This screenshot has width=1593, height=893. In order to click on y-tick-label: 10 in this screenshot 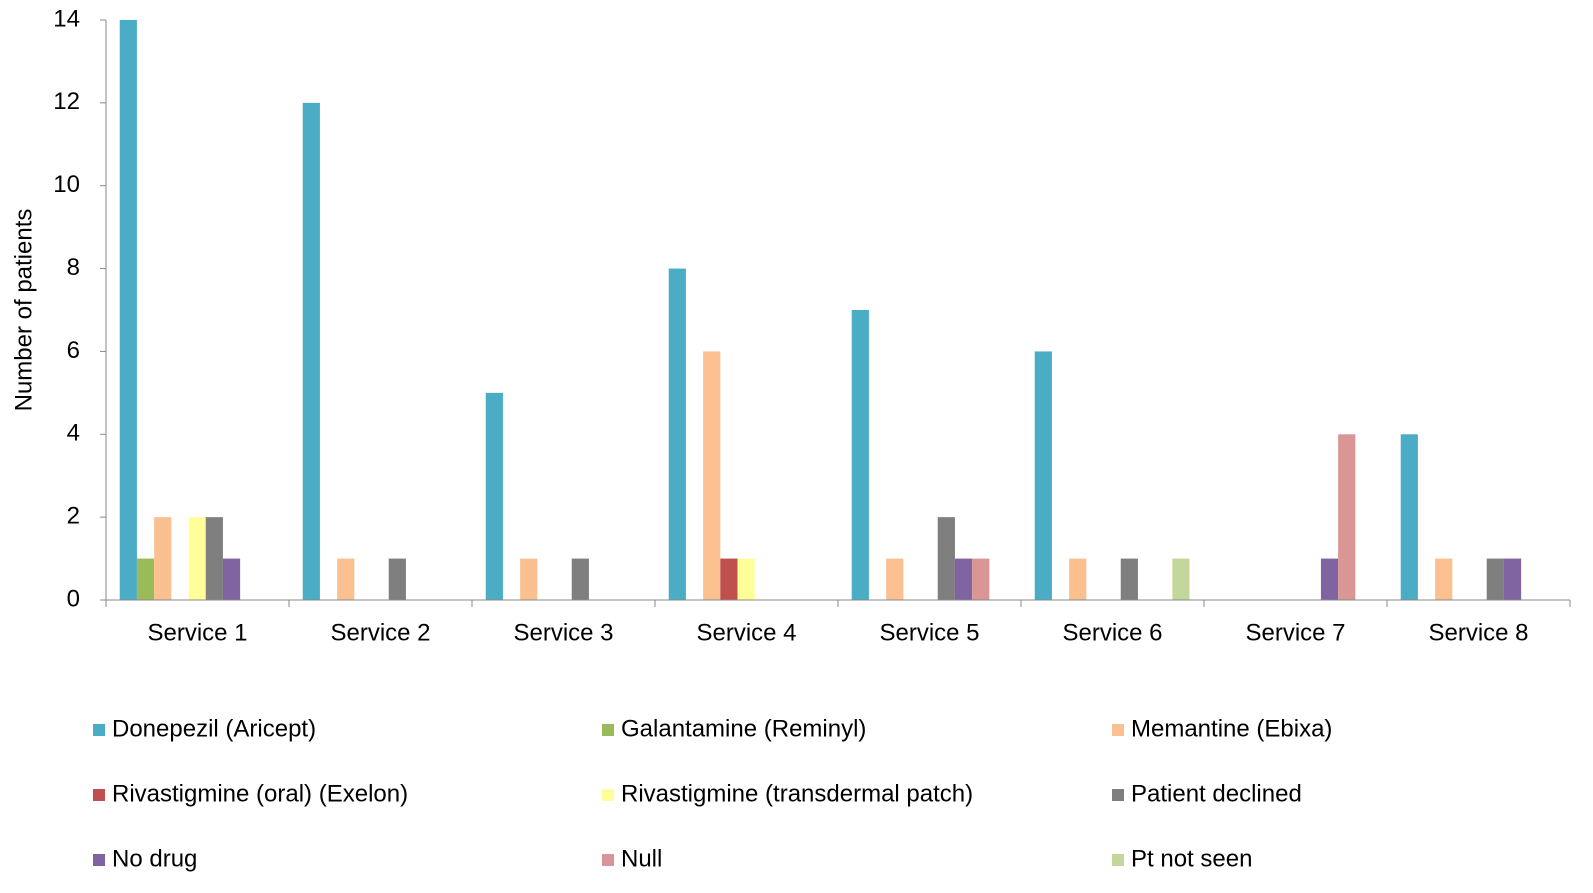, I will do `click(66, 184)`.